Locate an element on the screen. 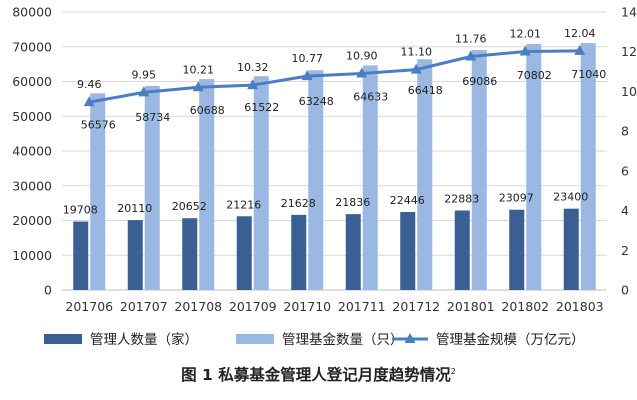 The image size is (637, 400). legend-label-manager-count: 管理人数量（家） is located at coordinates (144, 339).